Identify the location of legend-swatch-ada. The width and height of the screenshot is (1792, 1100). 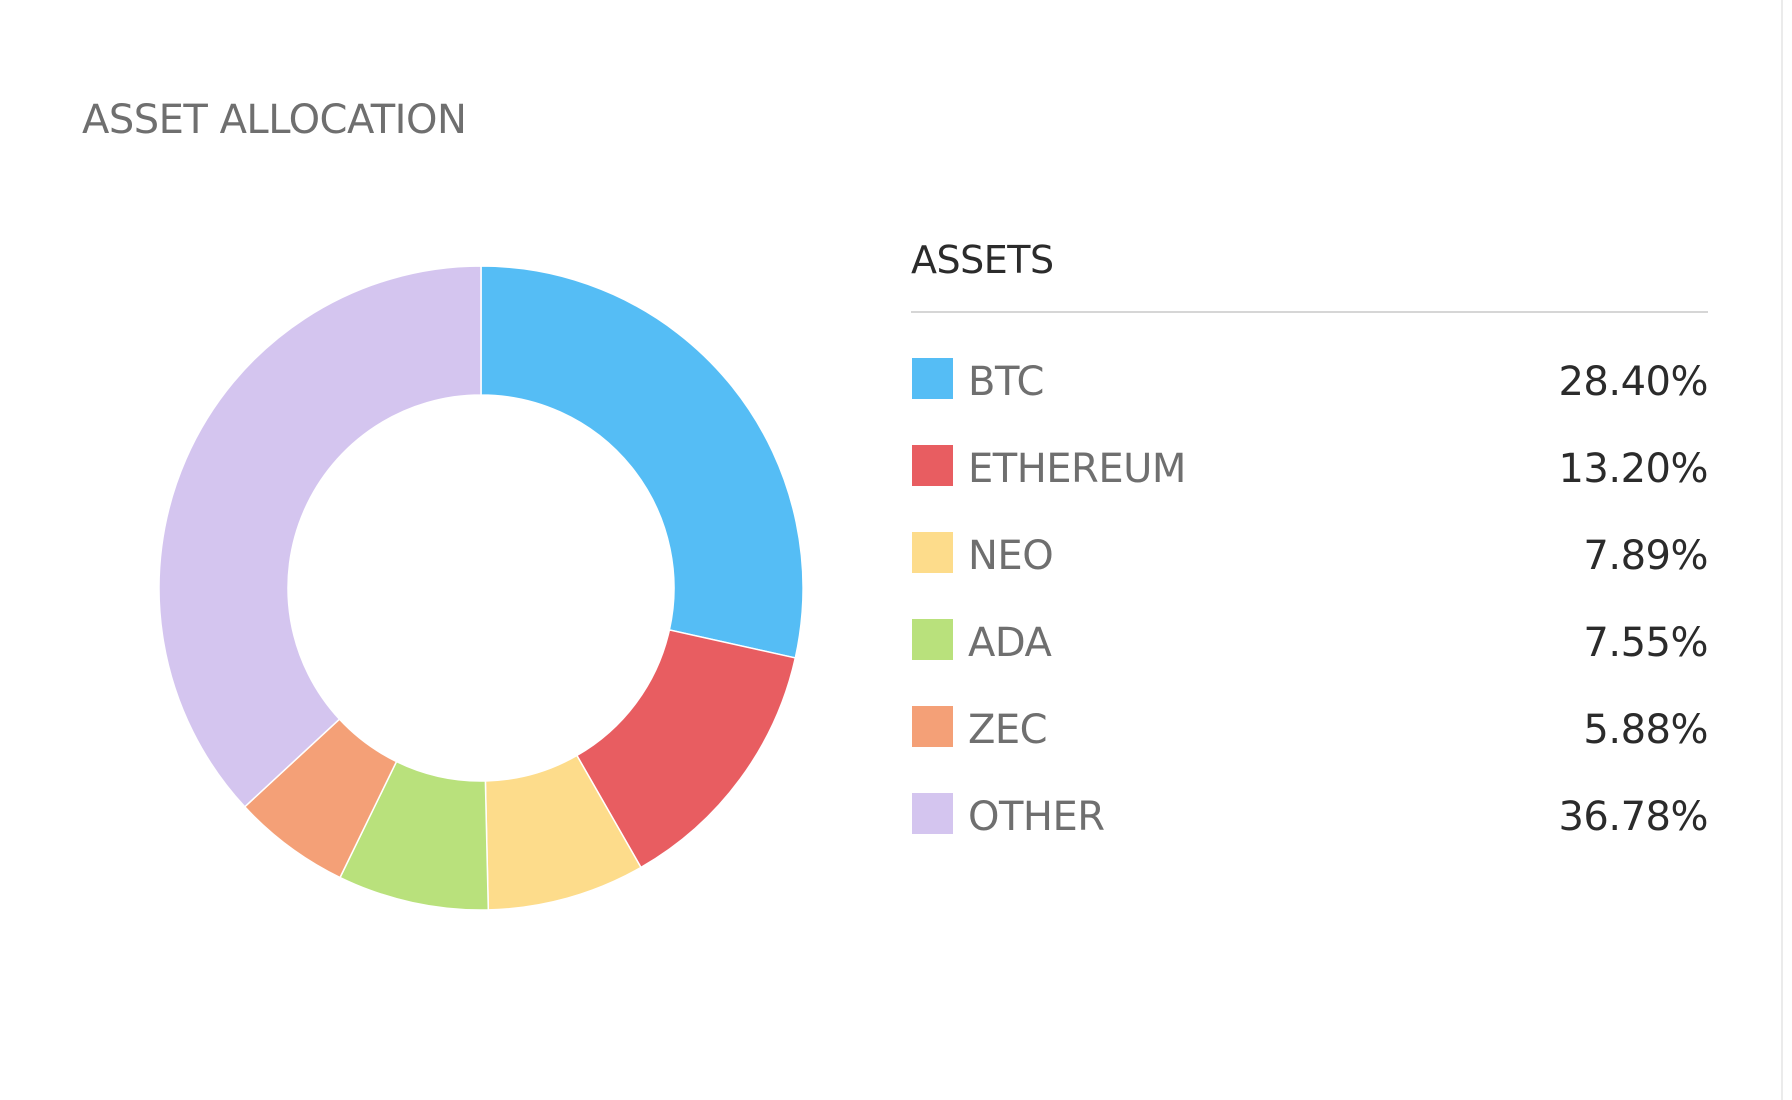
(932, 639).